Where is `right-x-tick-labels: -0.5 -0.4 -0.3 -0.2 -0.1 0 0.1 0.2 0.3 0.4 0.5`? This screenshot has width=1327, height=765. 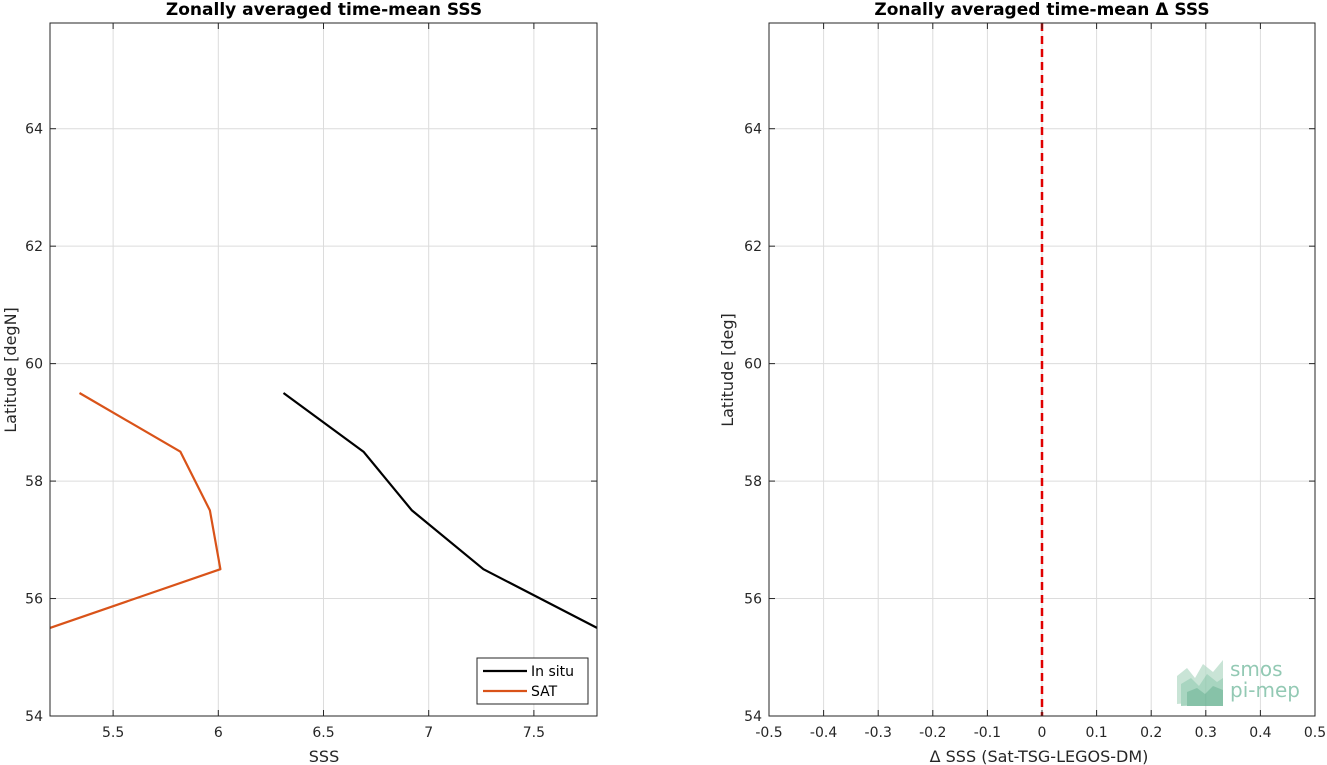
right-x-tick-labels: -0.5 -0.4 -0.3 -0.2 -0.1 0 0.1 0.2 0.3 0.4 0.5 is located at coordinates (1040, 733).